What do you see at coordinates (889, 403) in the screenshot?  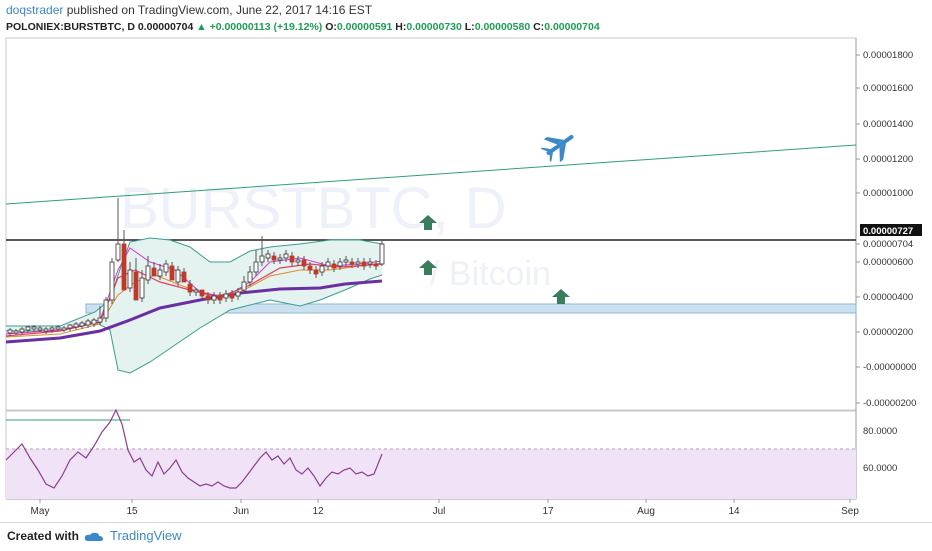 I see `price-tick-label: -0.00000200` at bounding box center [889, 403].